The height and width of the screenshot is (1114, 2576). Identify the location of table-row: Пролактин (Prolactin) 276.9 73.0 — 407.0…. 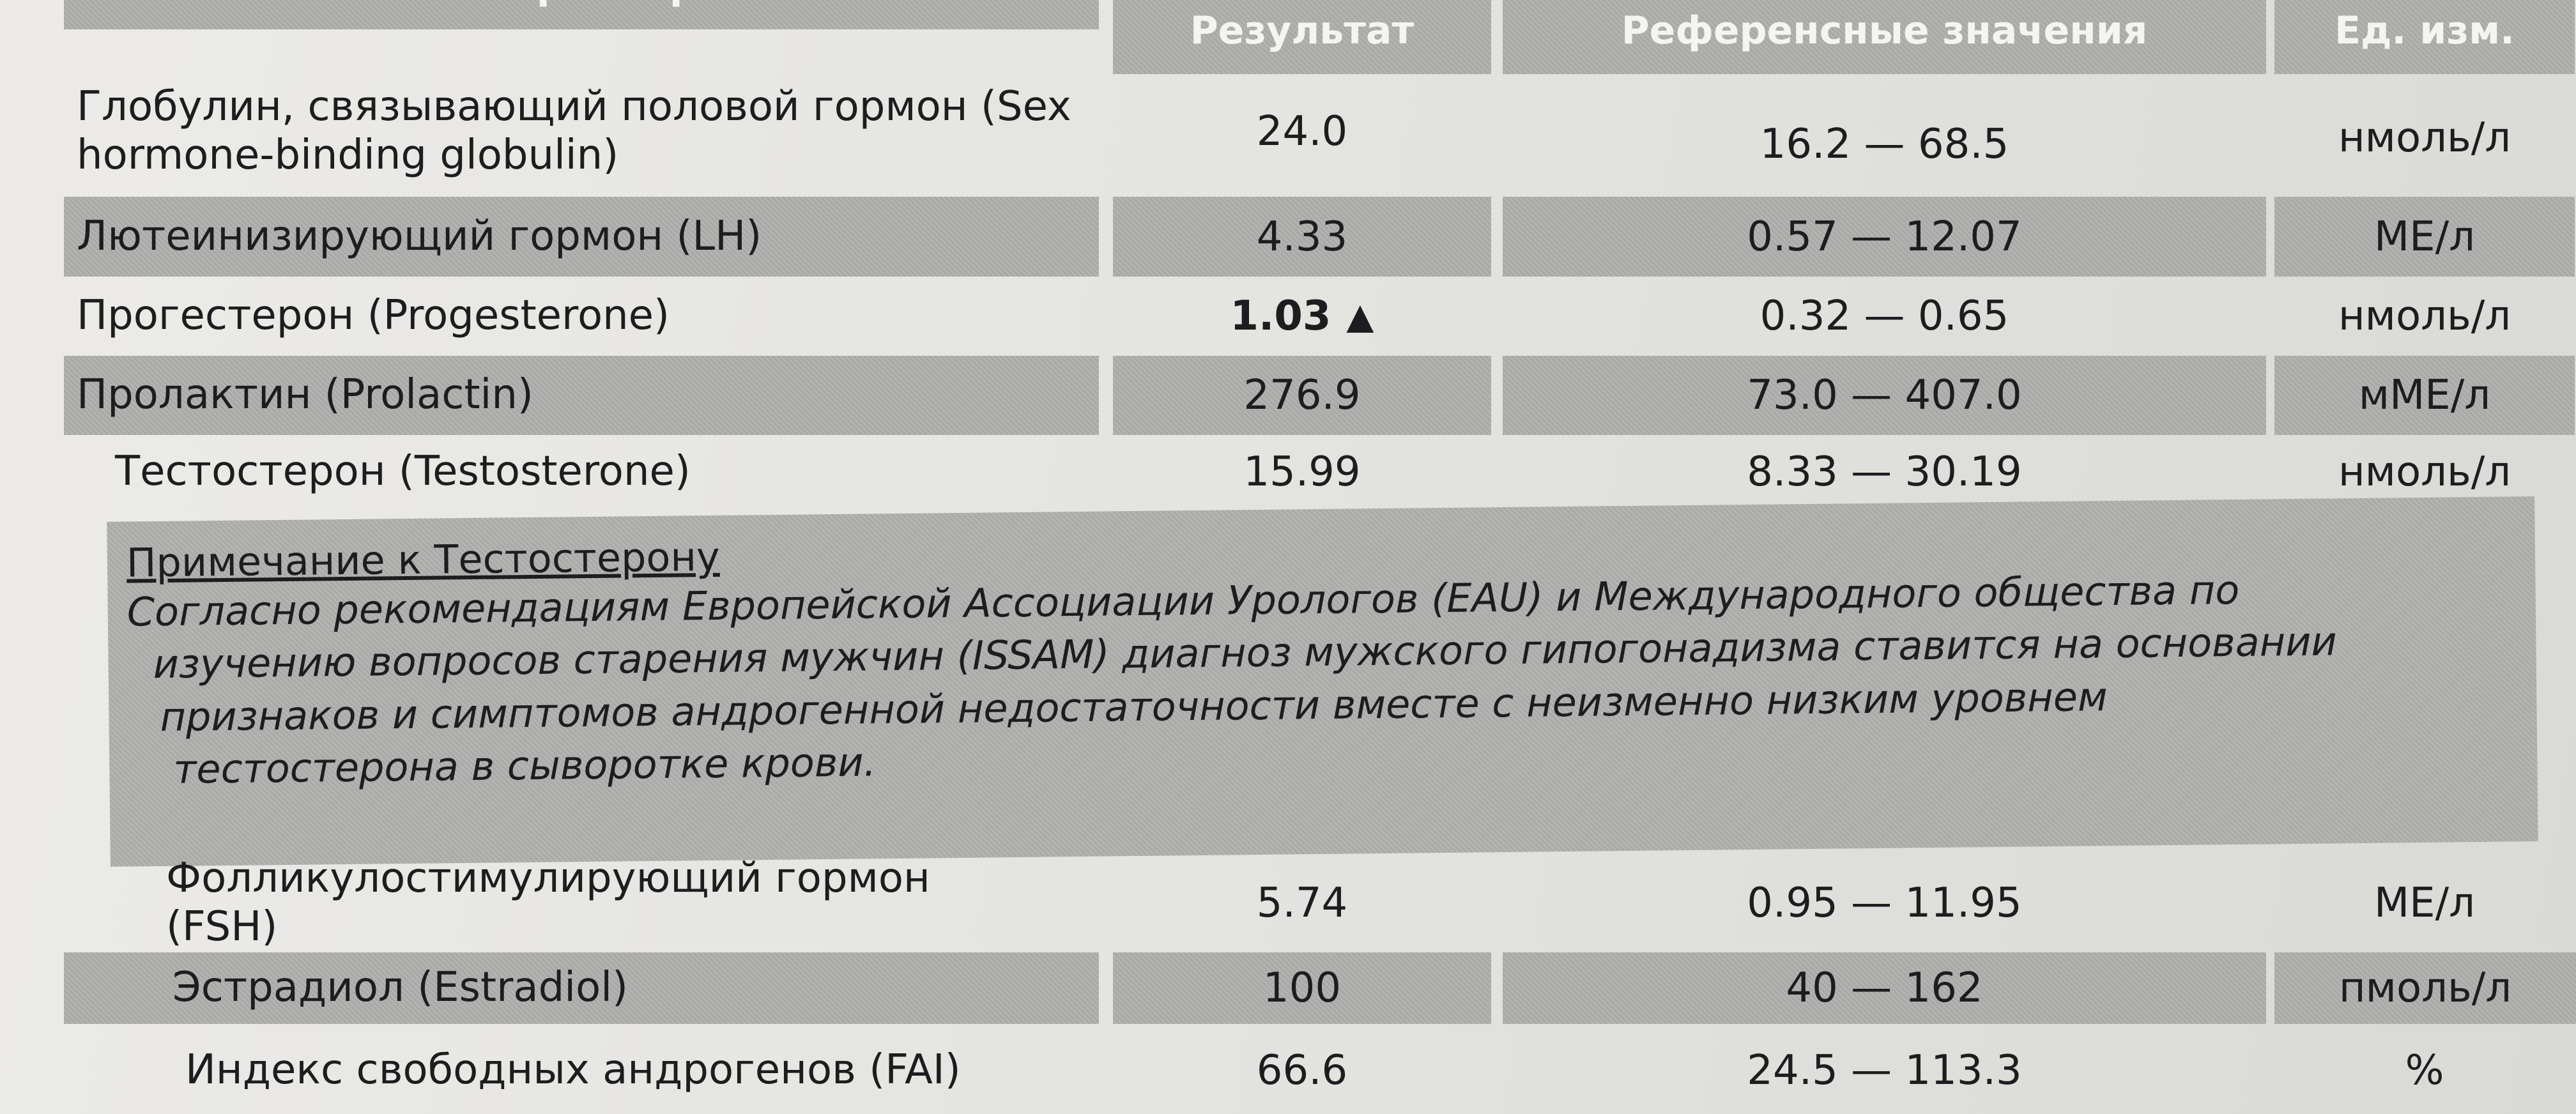
(1288, 396).